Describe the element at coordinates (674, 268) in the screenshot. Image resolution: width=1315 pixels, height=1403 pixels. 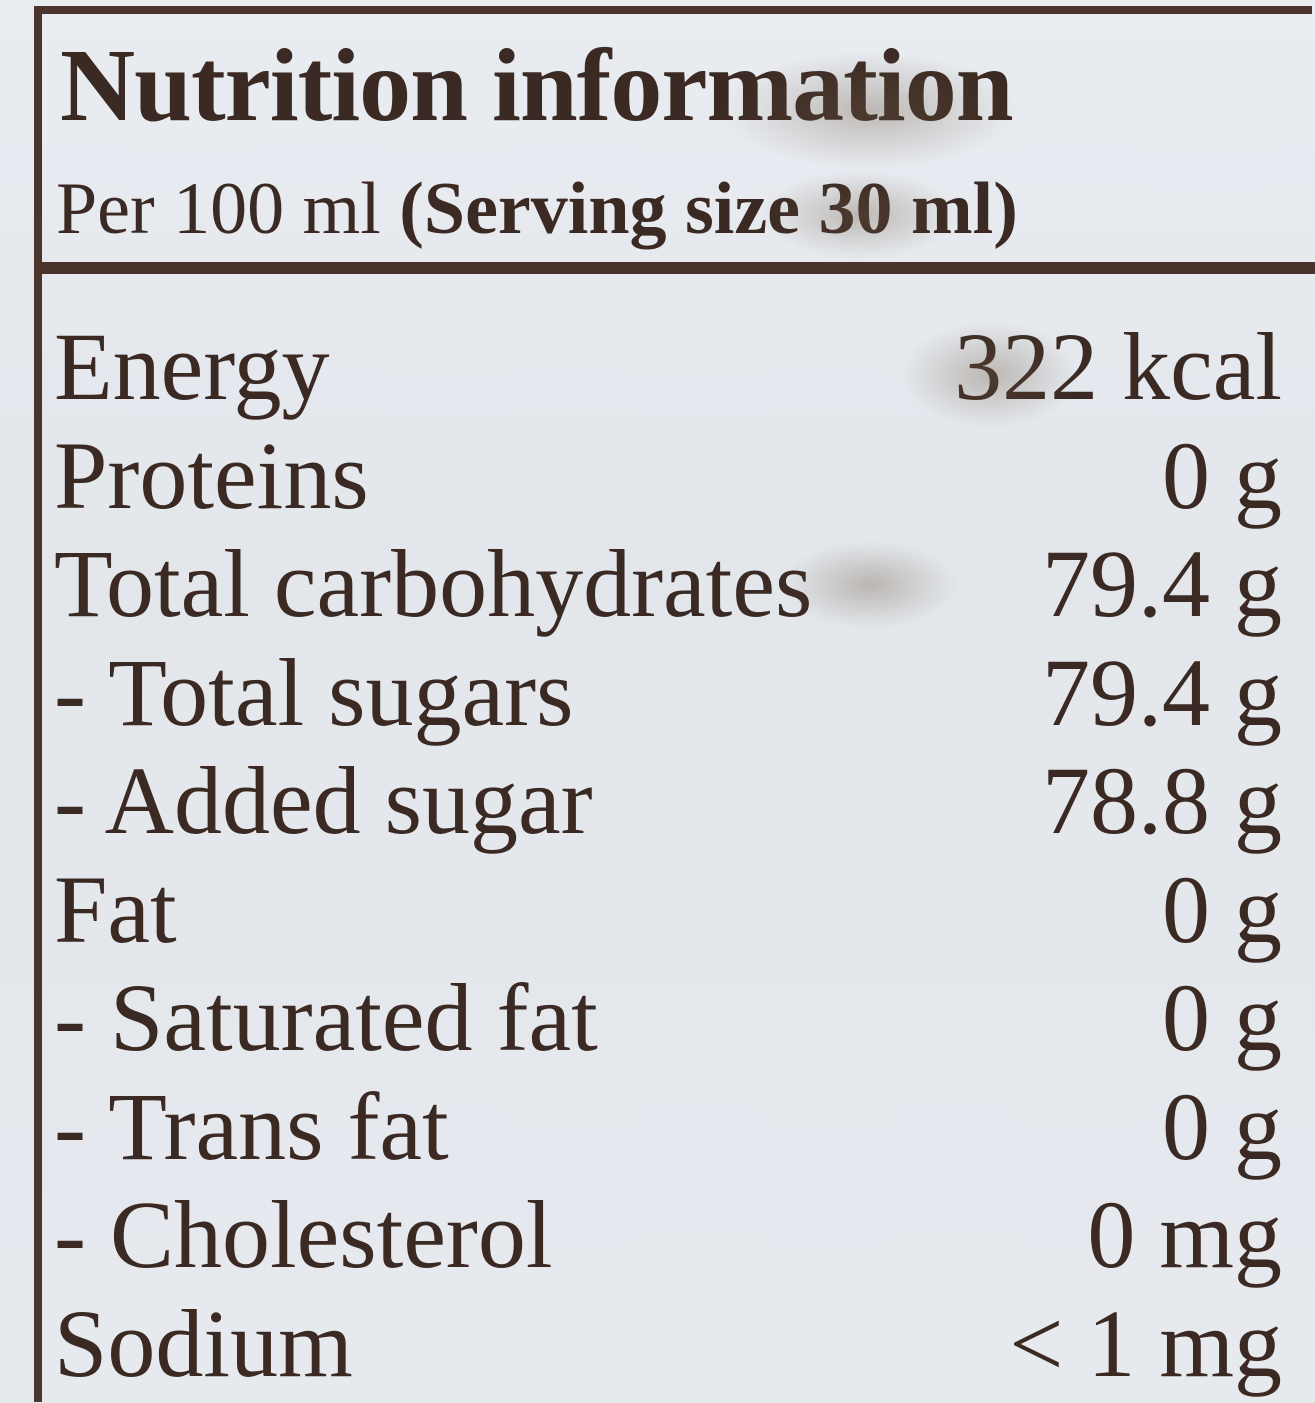
I see `header-divider` at that location.